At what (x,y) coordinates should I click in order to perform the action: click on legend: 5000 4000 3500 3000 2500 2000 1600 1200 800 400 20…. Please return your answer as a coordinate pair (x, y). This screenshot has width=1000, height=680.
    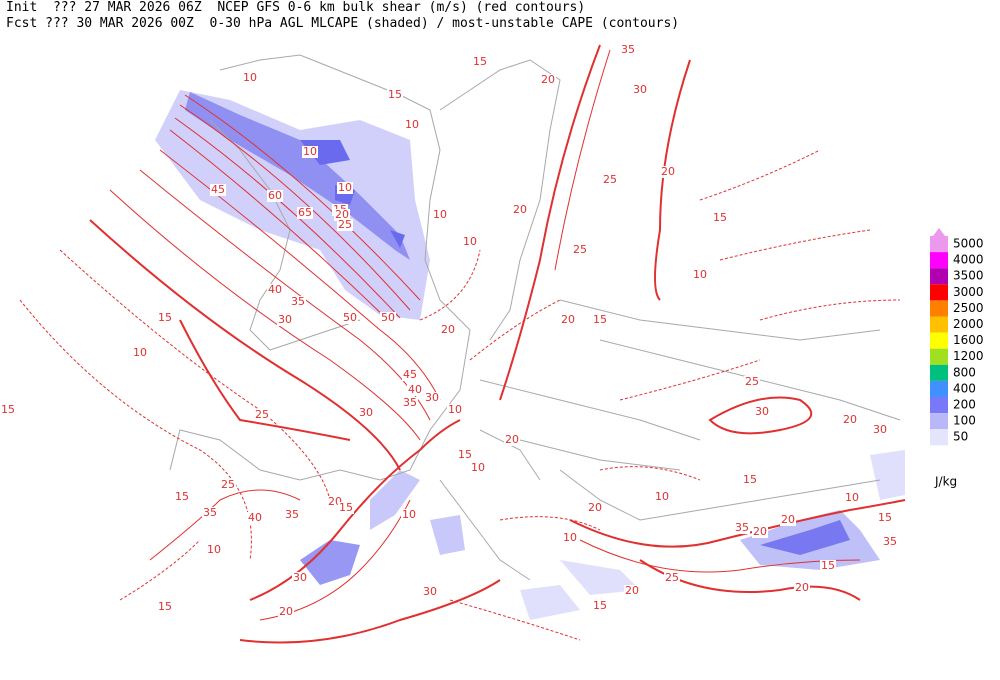
    Looking at the image, I should click on (957, 358).